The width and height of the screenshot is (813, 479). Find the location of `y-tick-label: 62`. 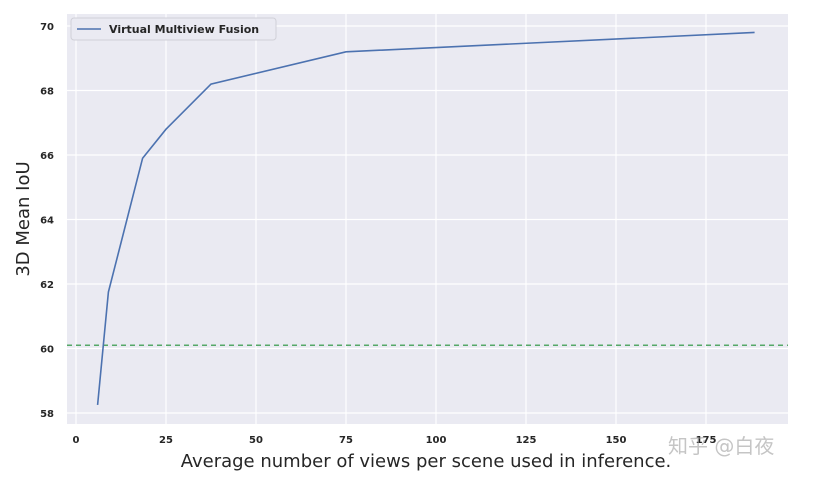

y-tick-label: 62 is located at coordinates (47, 285).